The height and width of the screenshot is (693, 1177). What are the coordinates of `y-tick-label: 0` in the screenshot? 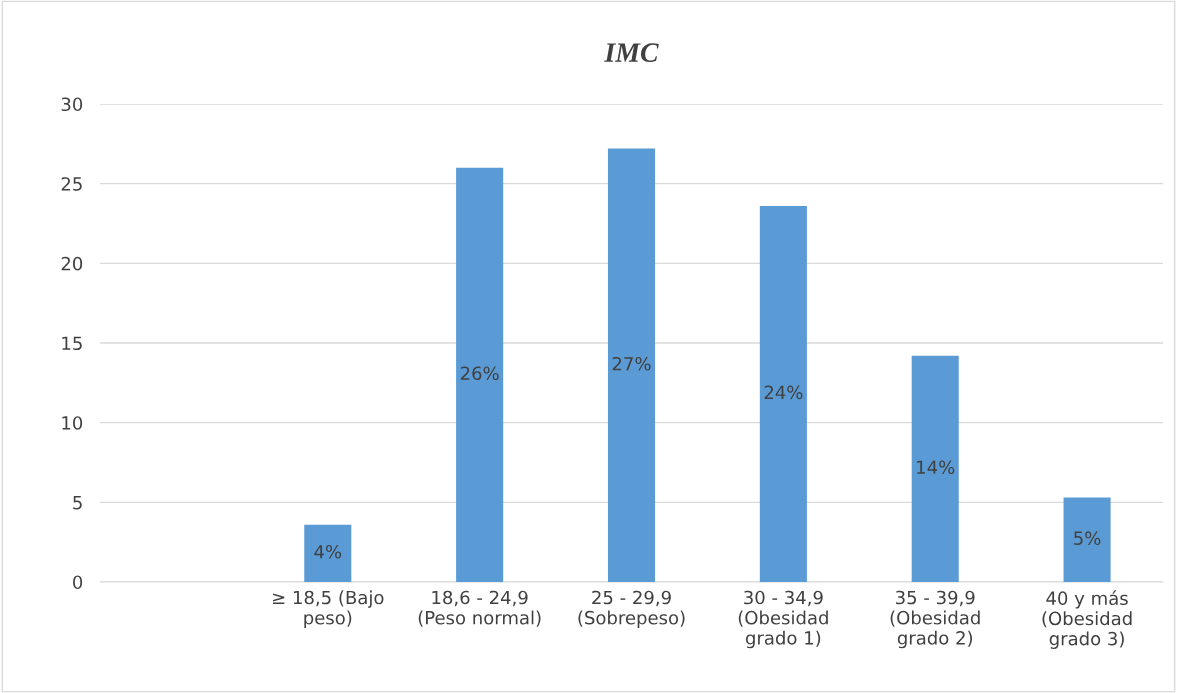 It's located at (78, 582).